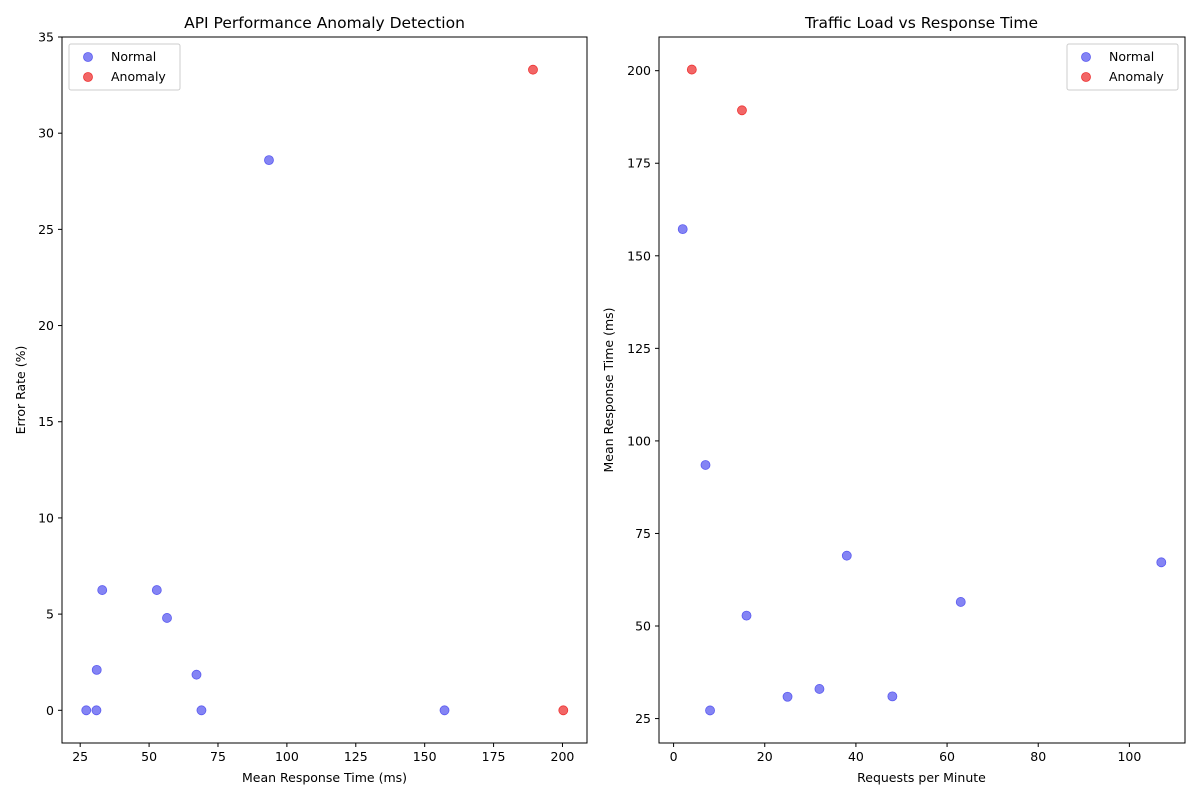 The width and height of the screenshot is (1200, 800). What do you see at coordinates (46, 421) in the screenshot?
I see `y-tick-label: 15` at bounding box center [46, 421].